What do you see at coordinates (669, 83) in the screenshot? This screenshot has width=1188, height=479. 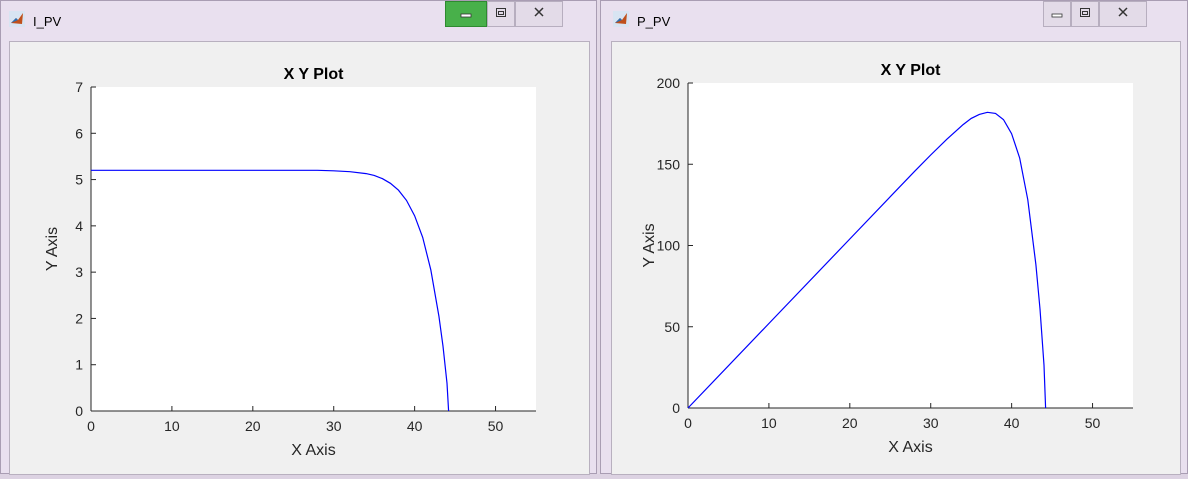 I see `y-tick-label: 200` at bounding box center [669, 83].